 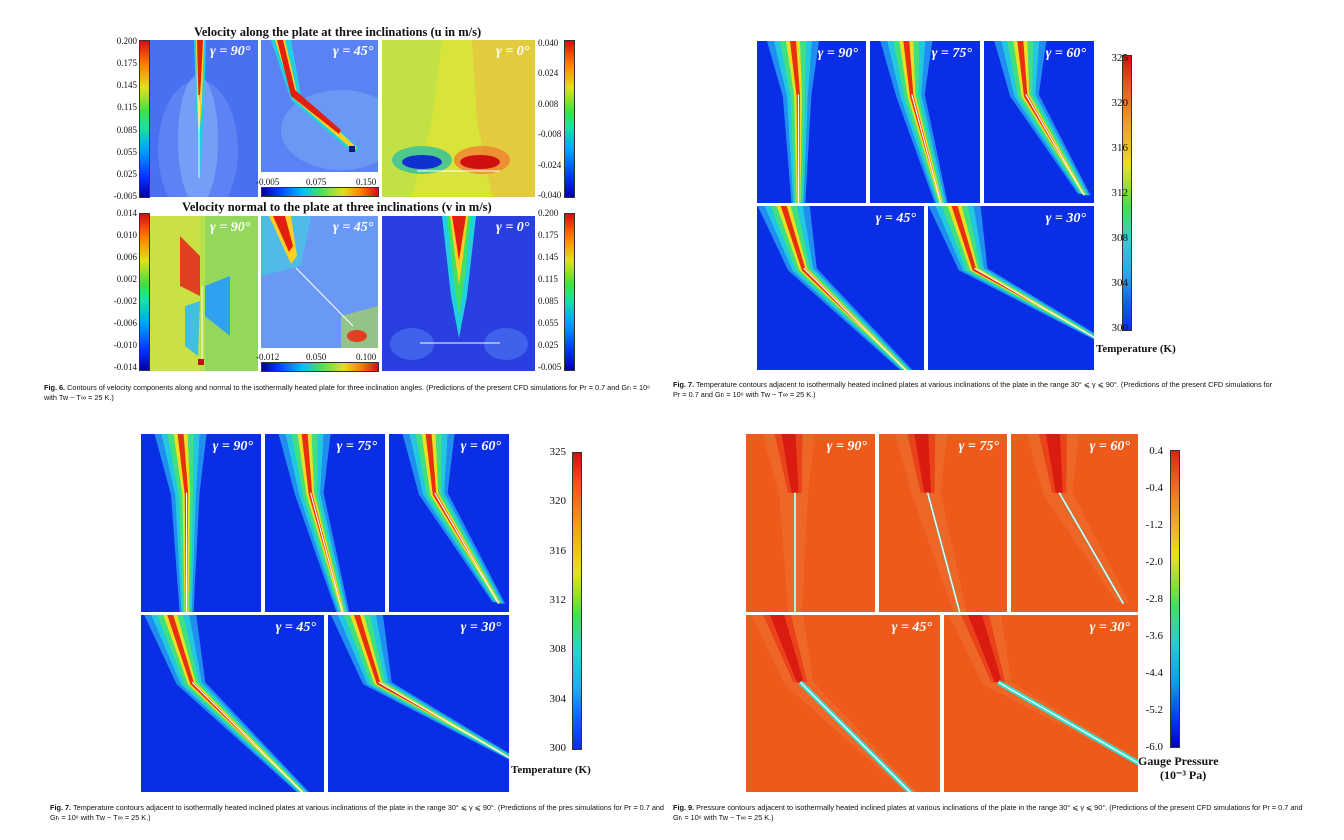 I want to click on colorbar-tick-label: -3.6, so click(x=1154, y=636).